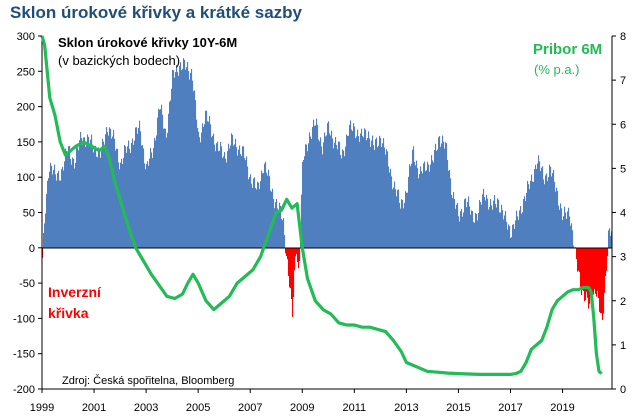  What do you see at coordinates (147, 42) in the screenshot?
I see `curve-series-label: Sklon úrokové křivky 10Y-6M` at bounding box center [147, 42].